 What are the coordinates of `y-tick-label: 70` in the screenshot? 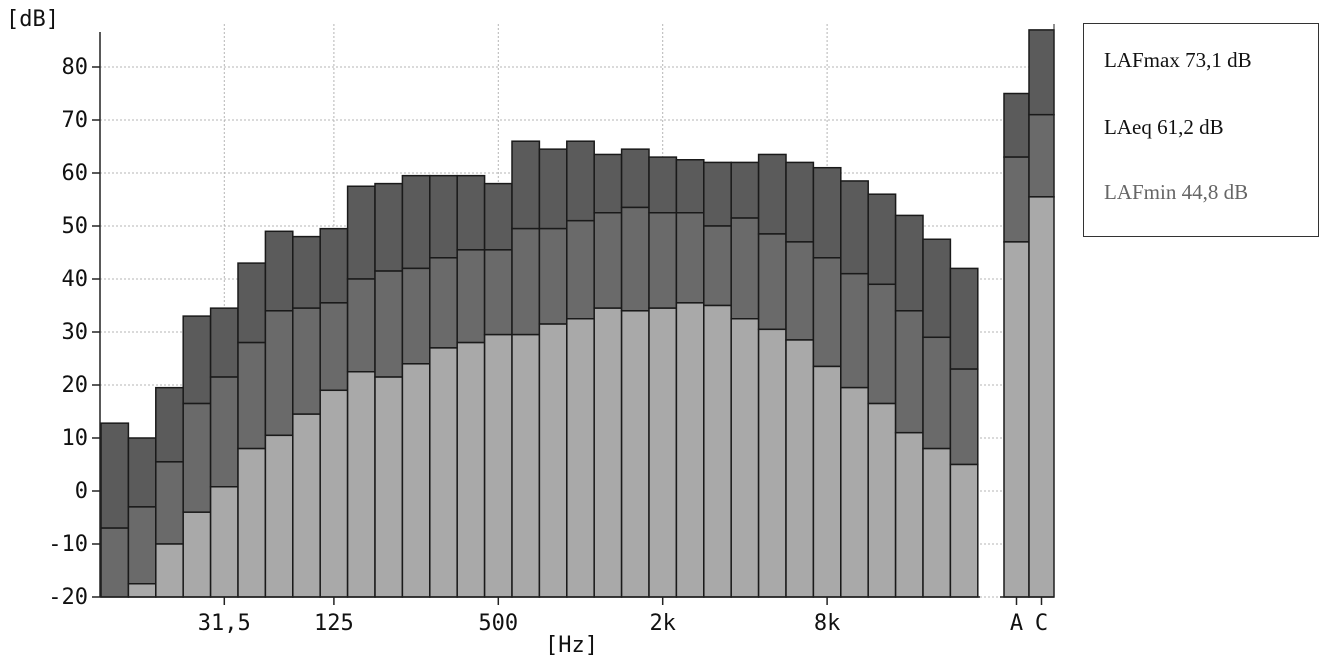 It's located at (75, 120).